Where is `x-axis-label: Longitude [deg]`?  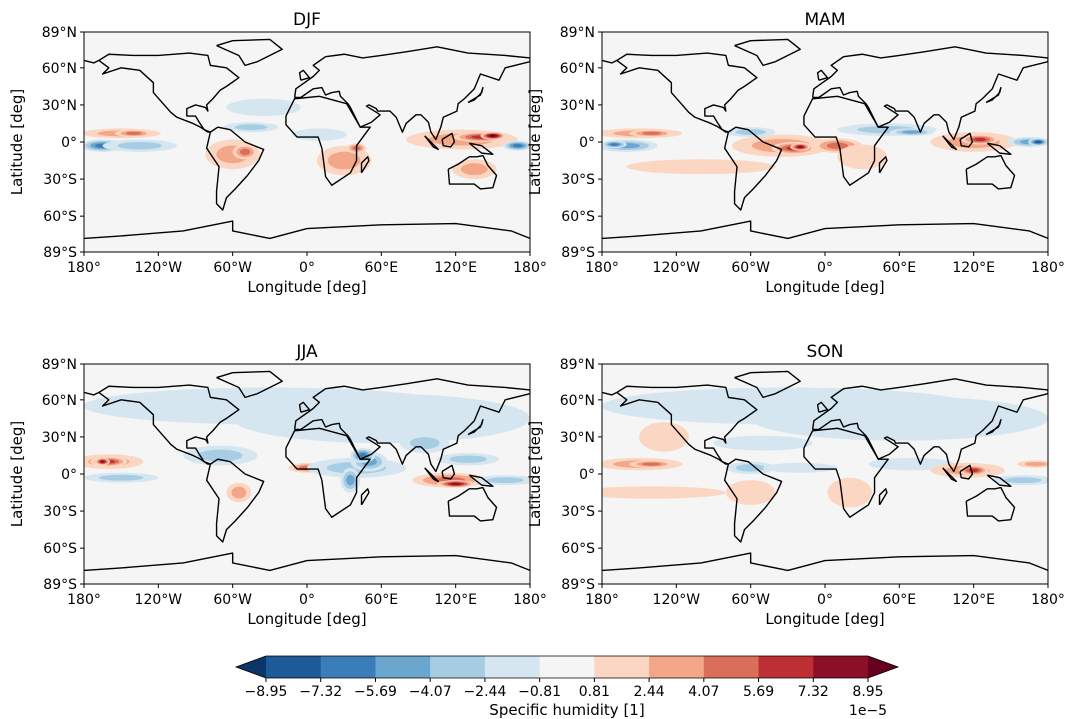
x-axis-label: Longitude [deg] is located at coordinates (824, 287).